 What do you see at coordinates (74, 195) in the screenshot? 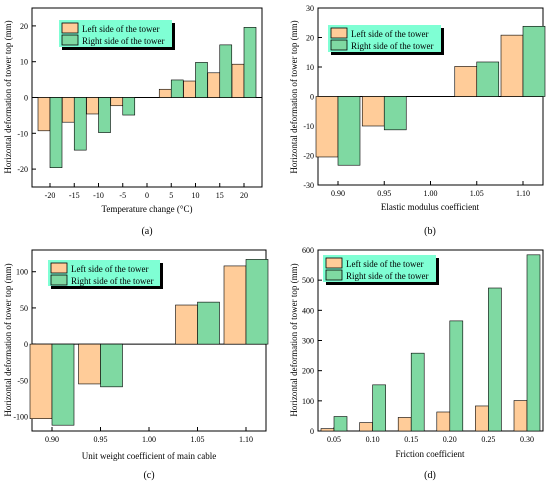
I see `panel-a-xtick-label: -15` at bounding box center [74, 195].